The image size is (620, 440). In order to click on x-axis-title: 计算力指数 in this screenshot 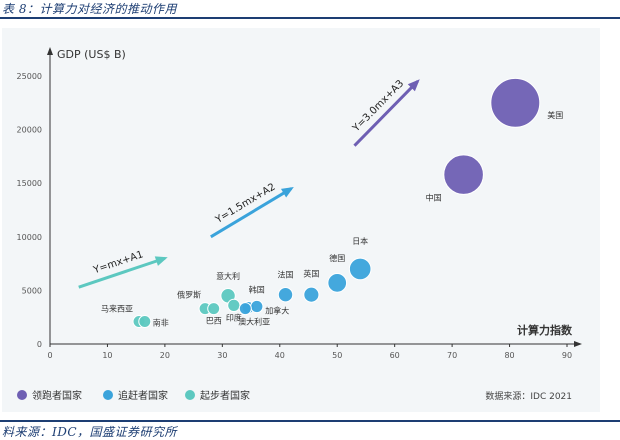, I will do `click(545, 330)`.